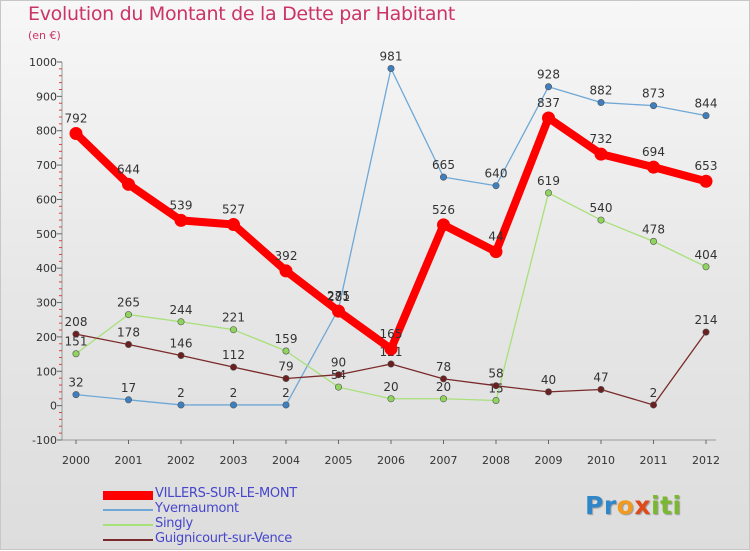 This screenshot has height=551, width=750. Describe the element at coordinates (706, 166) in the screenshot. I see `data-label: 653` at that location.